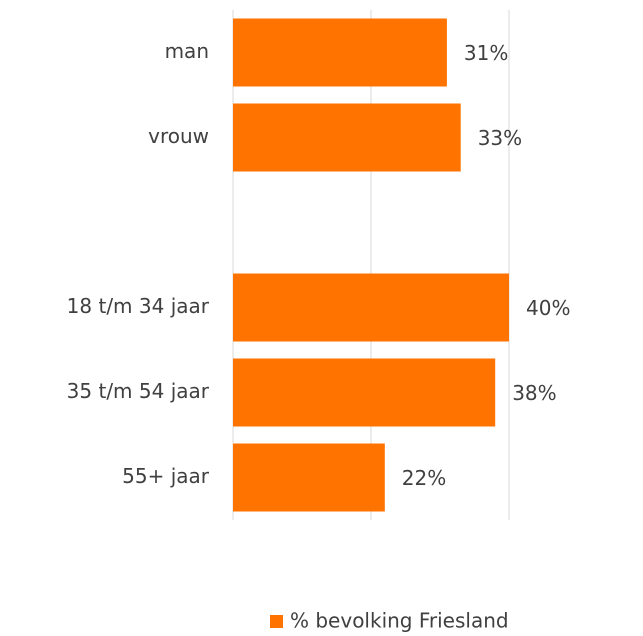 This screenshot has height=636, width=643. I want to click on data-label: 31%, so click(486, 53).